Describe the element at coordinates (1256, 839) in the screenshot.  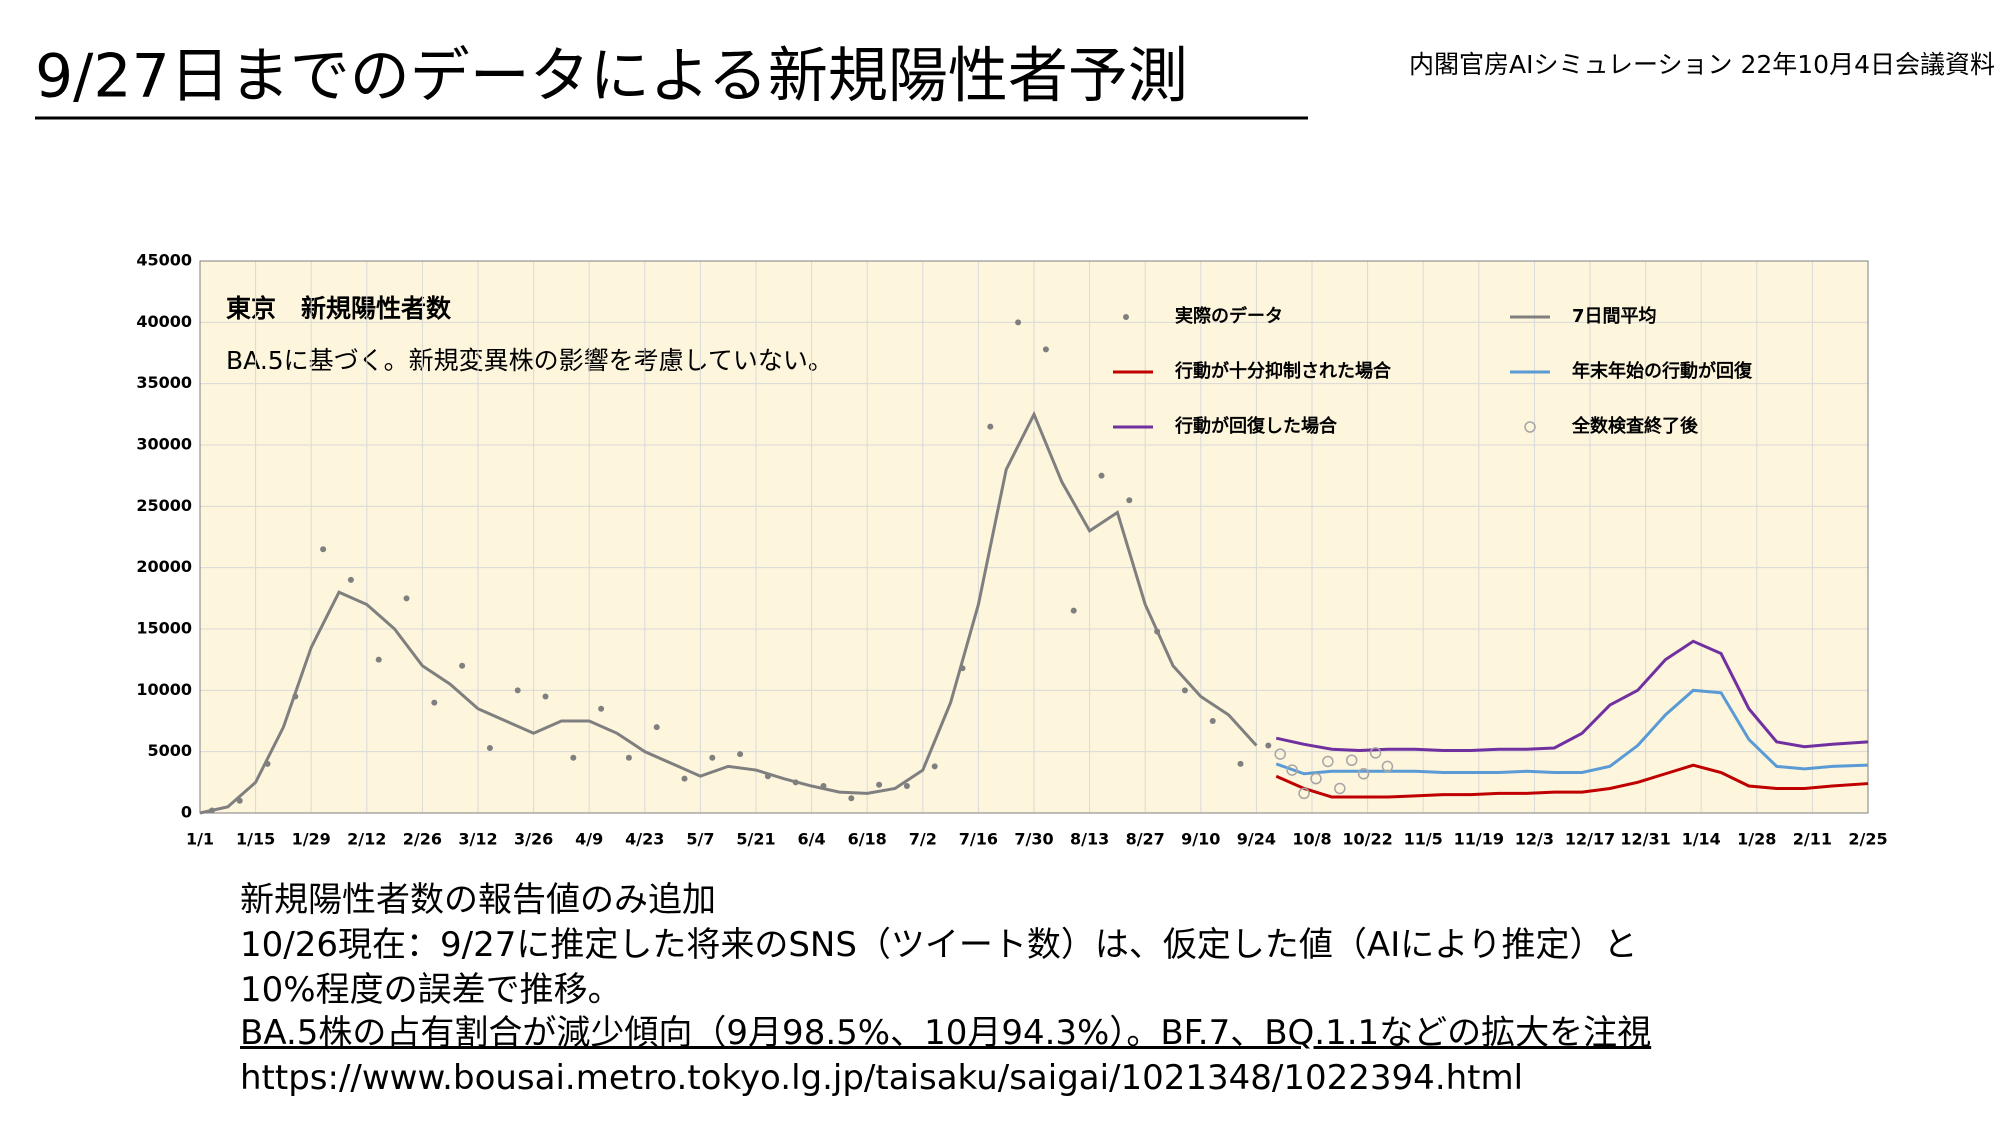
I see `x-tick-label: 9/24` at that location.